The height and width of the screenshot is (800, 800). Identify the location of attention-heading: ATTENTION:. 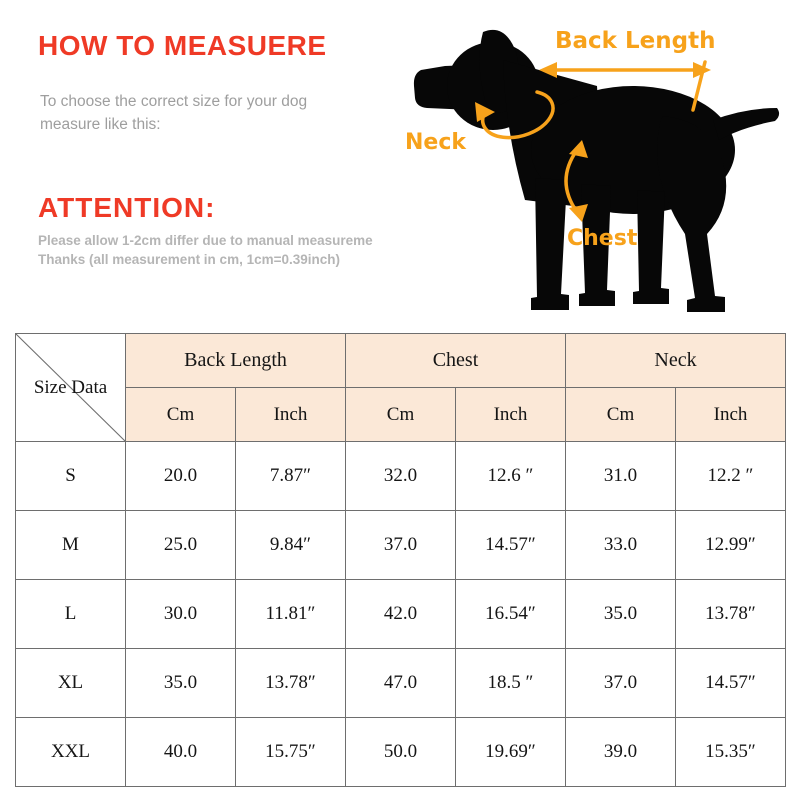
(127, 207).